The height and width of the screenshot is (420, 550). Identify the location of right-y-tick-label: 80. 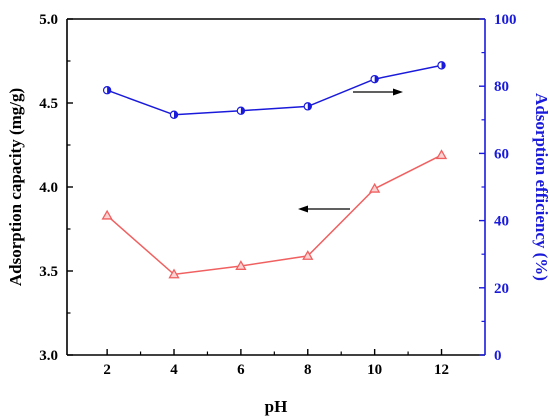
(501, 87).